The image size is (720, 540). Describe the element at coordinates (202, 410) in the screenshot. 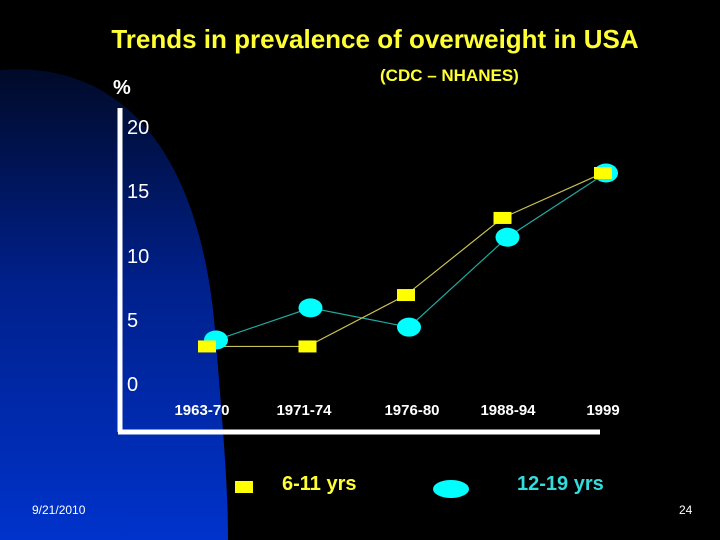

I see `x-tick-label: 1963-70` at that location.